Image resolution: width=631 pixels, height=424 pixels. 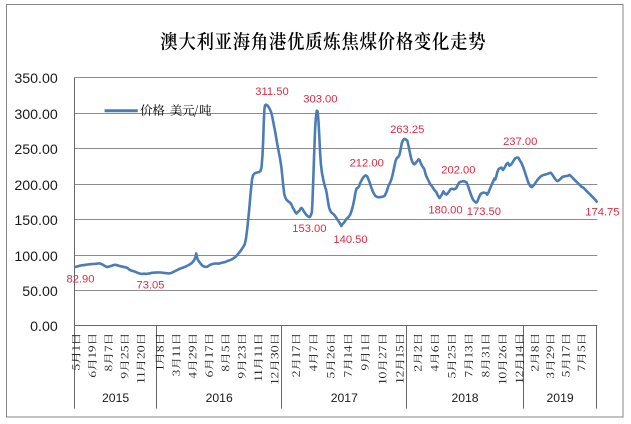 I want to click on svg-text: 174.75, so click(x=602, y=213).